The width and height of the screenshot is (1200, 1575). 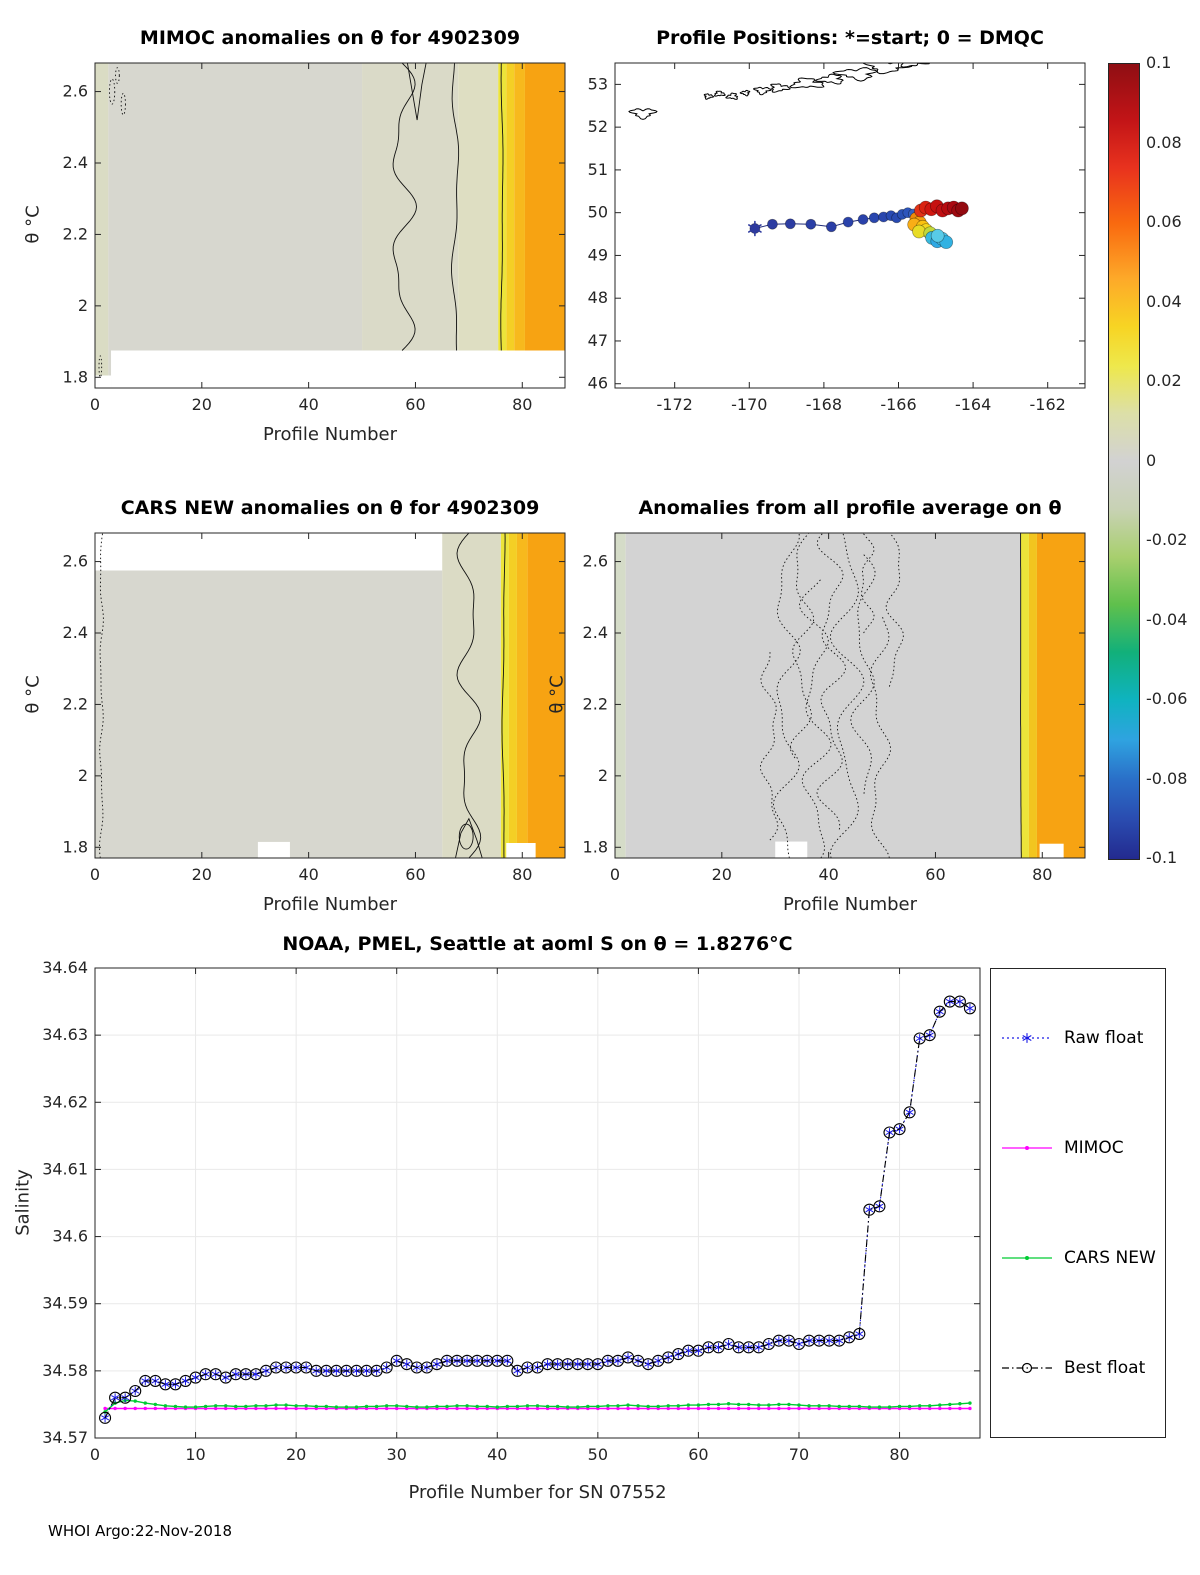 I want to click on contour-loop, so click(x=112, y=91).